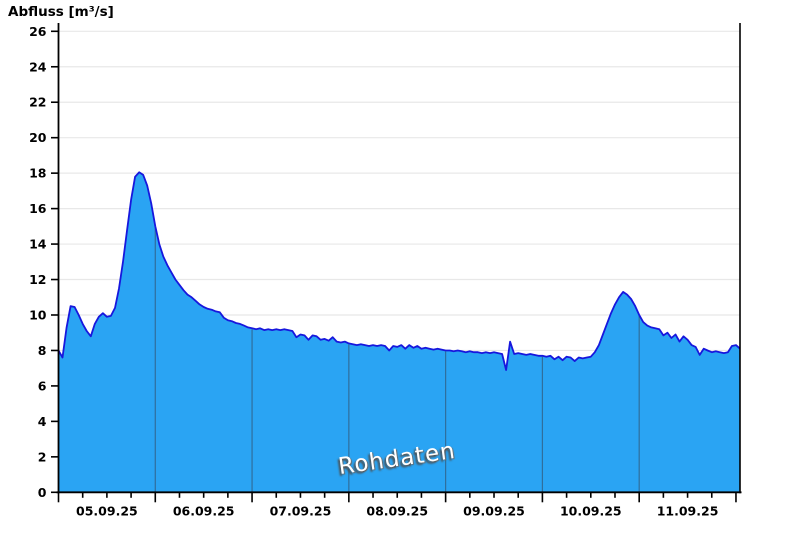 The height and width of the screenshot is (550, 800). What do you see at coordinates (42, 385) in the screenshot?
I see `y-tick-label: 6` at bounding box center [42, 385].